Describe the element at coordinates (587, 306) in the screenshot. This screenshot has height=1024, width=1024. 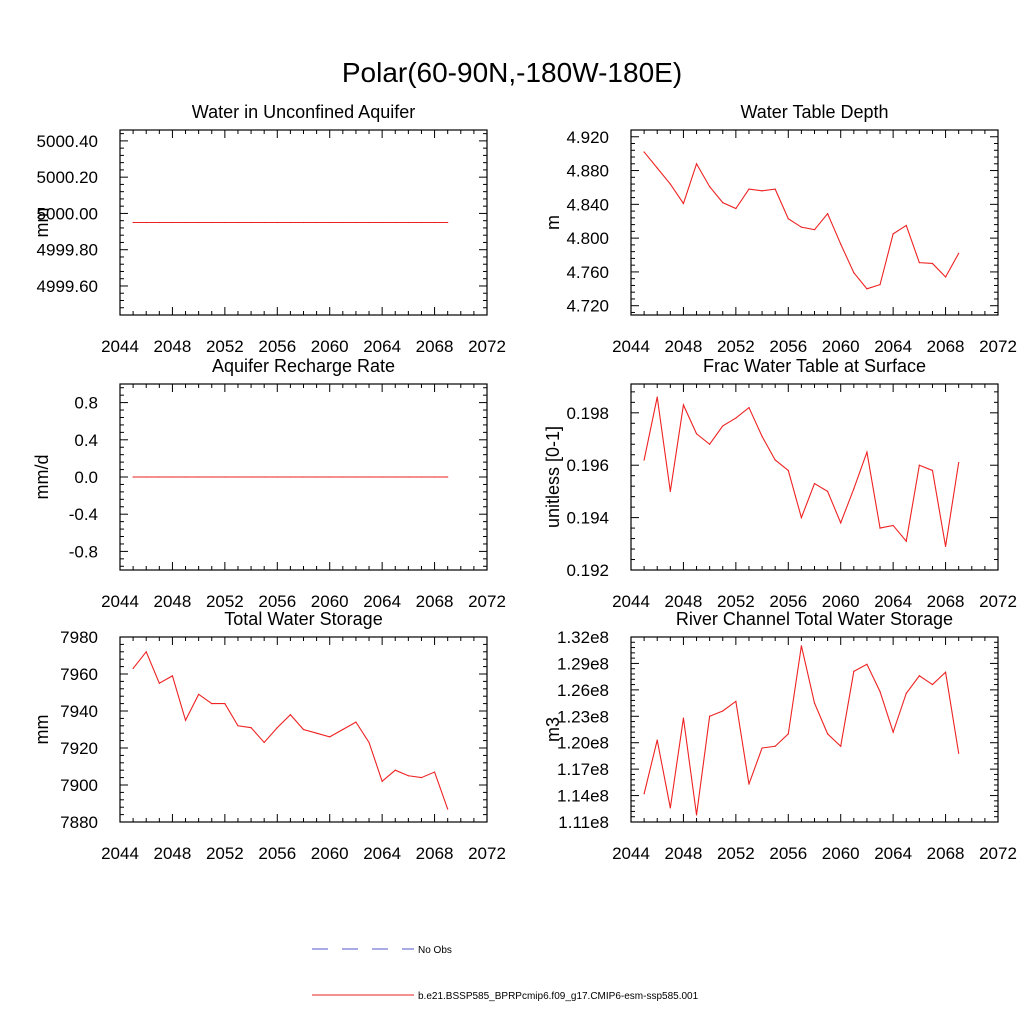
I see `y-tick-label: 4.720` at that location.